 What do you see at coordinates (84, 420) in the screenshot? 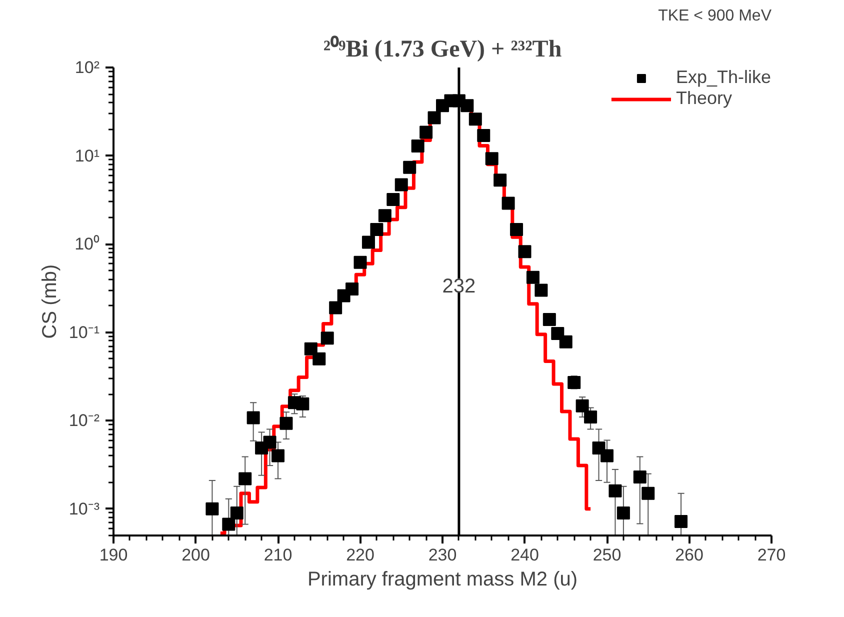
I see `y-tick-label: 10⁻²` at bounding box center [84, 420].